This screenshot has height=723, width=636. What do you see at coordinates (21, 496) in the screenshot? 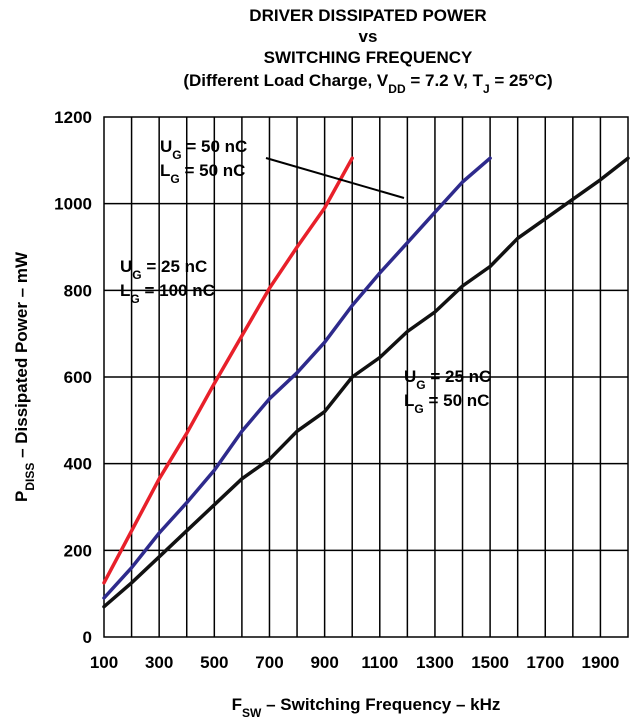
I see `y-axis-label-main: P` at bounding box center [21, 496].